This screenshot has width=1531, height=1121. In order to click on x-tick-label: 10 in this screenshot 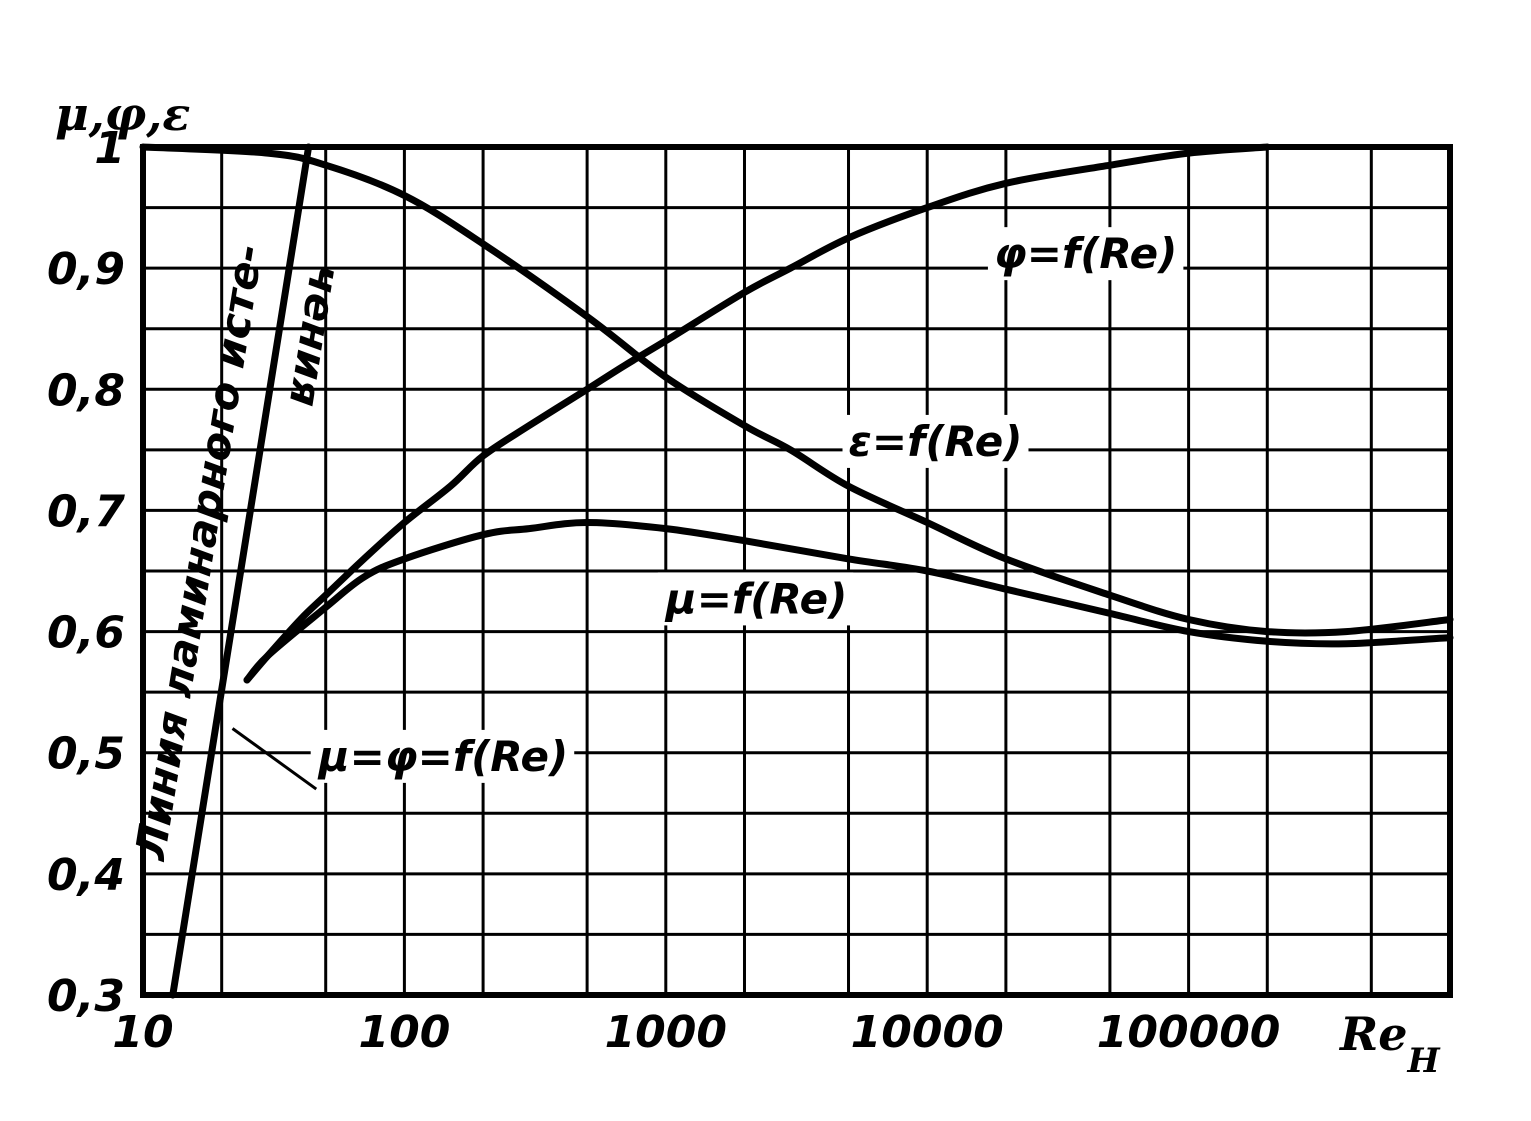, I will do `click(142, 1032)`.